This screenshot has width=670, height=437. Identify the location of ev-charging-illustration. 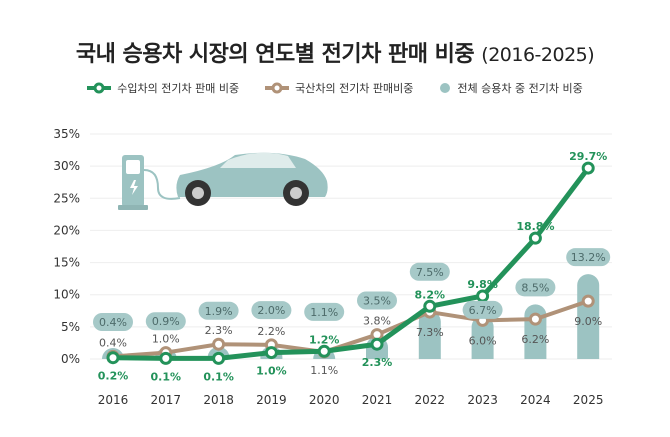
(223, 181).